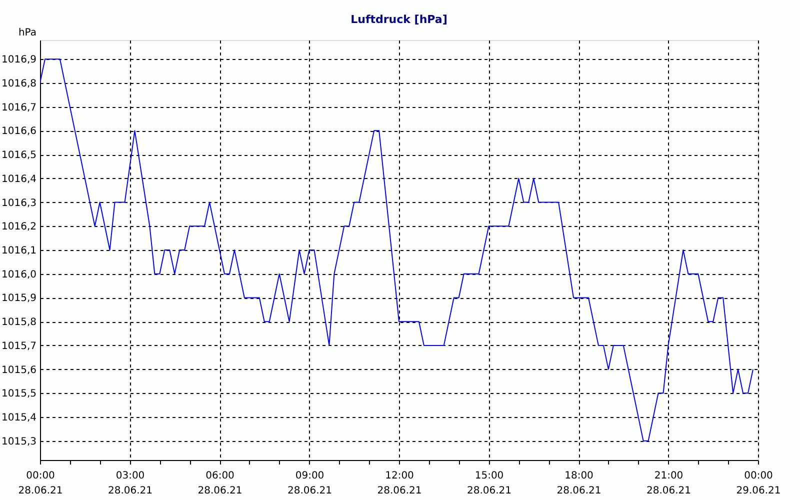 The width and height of the screenshot is (800, 500). Describe the element at coordinates (19, 203) in the screenshot. I see `y-tick-label: 1016,3` at that location.